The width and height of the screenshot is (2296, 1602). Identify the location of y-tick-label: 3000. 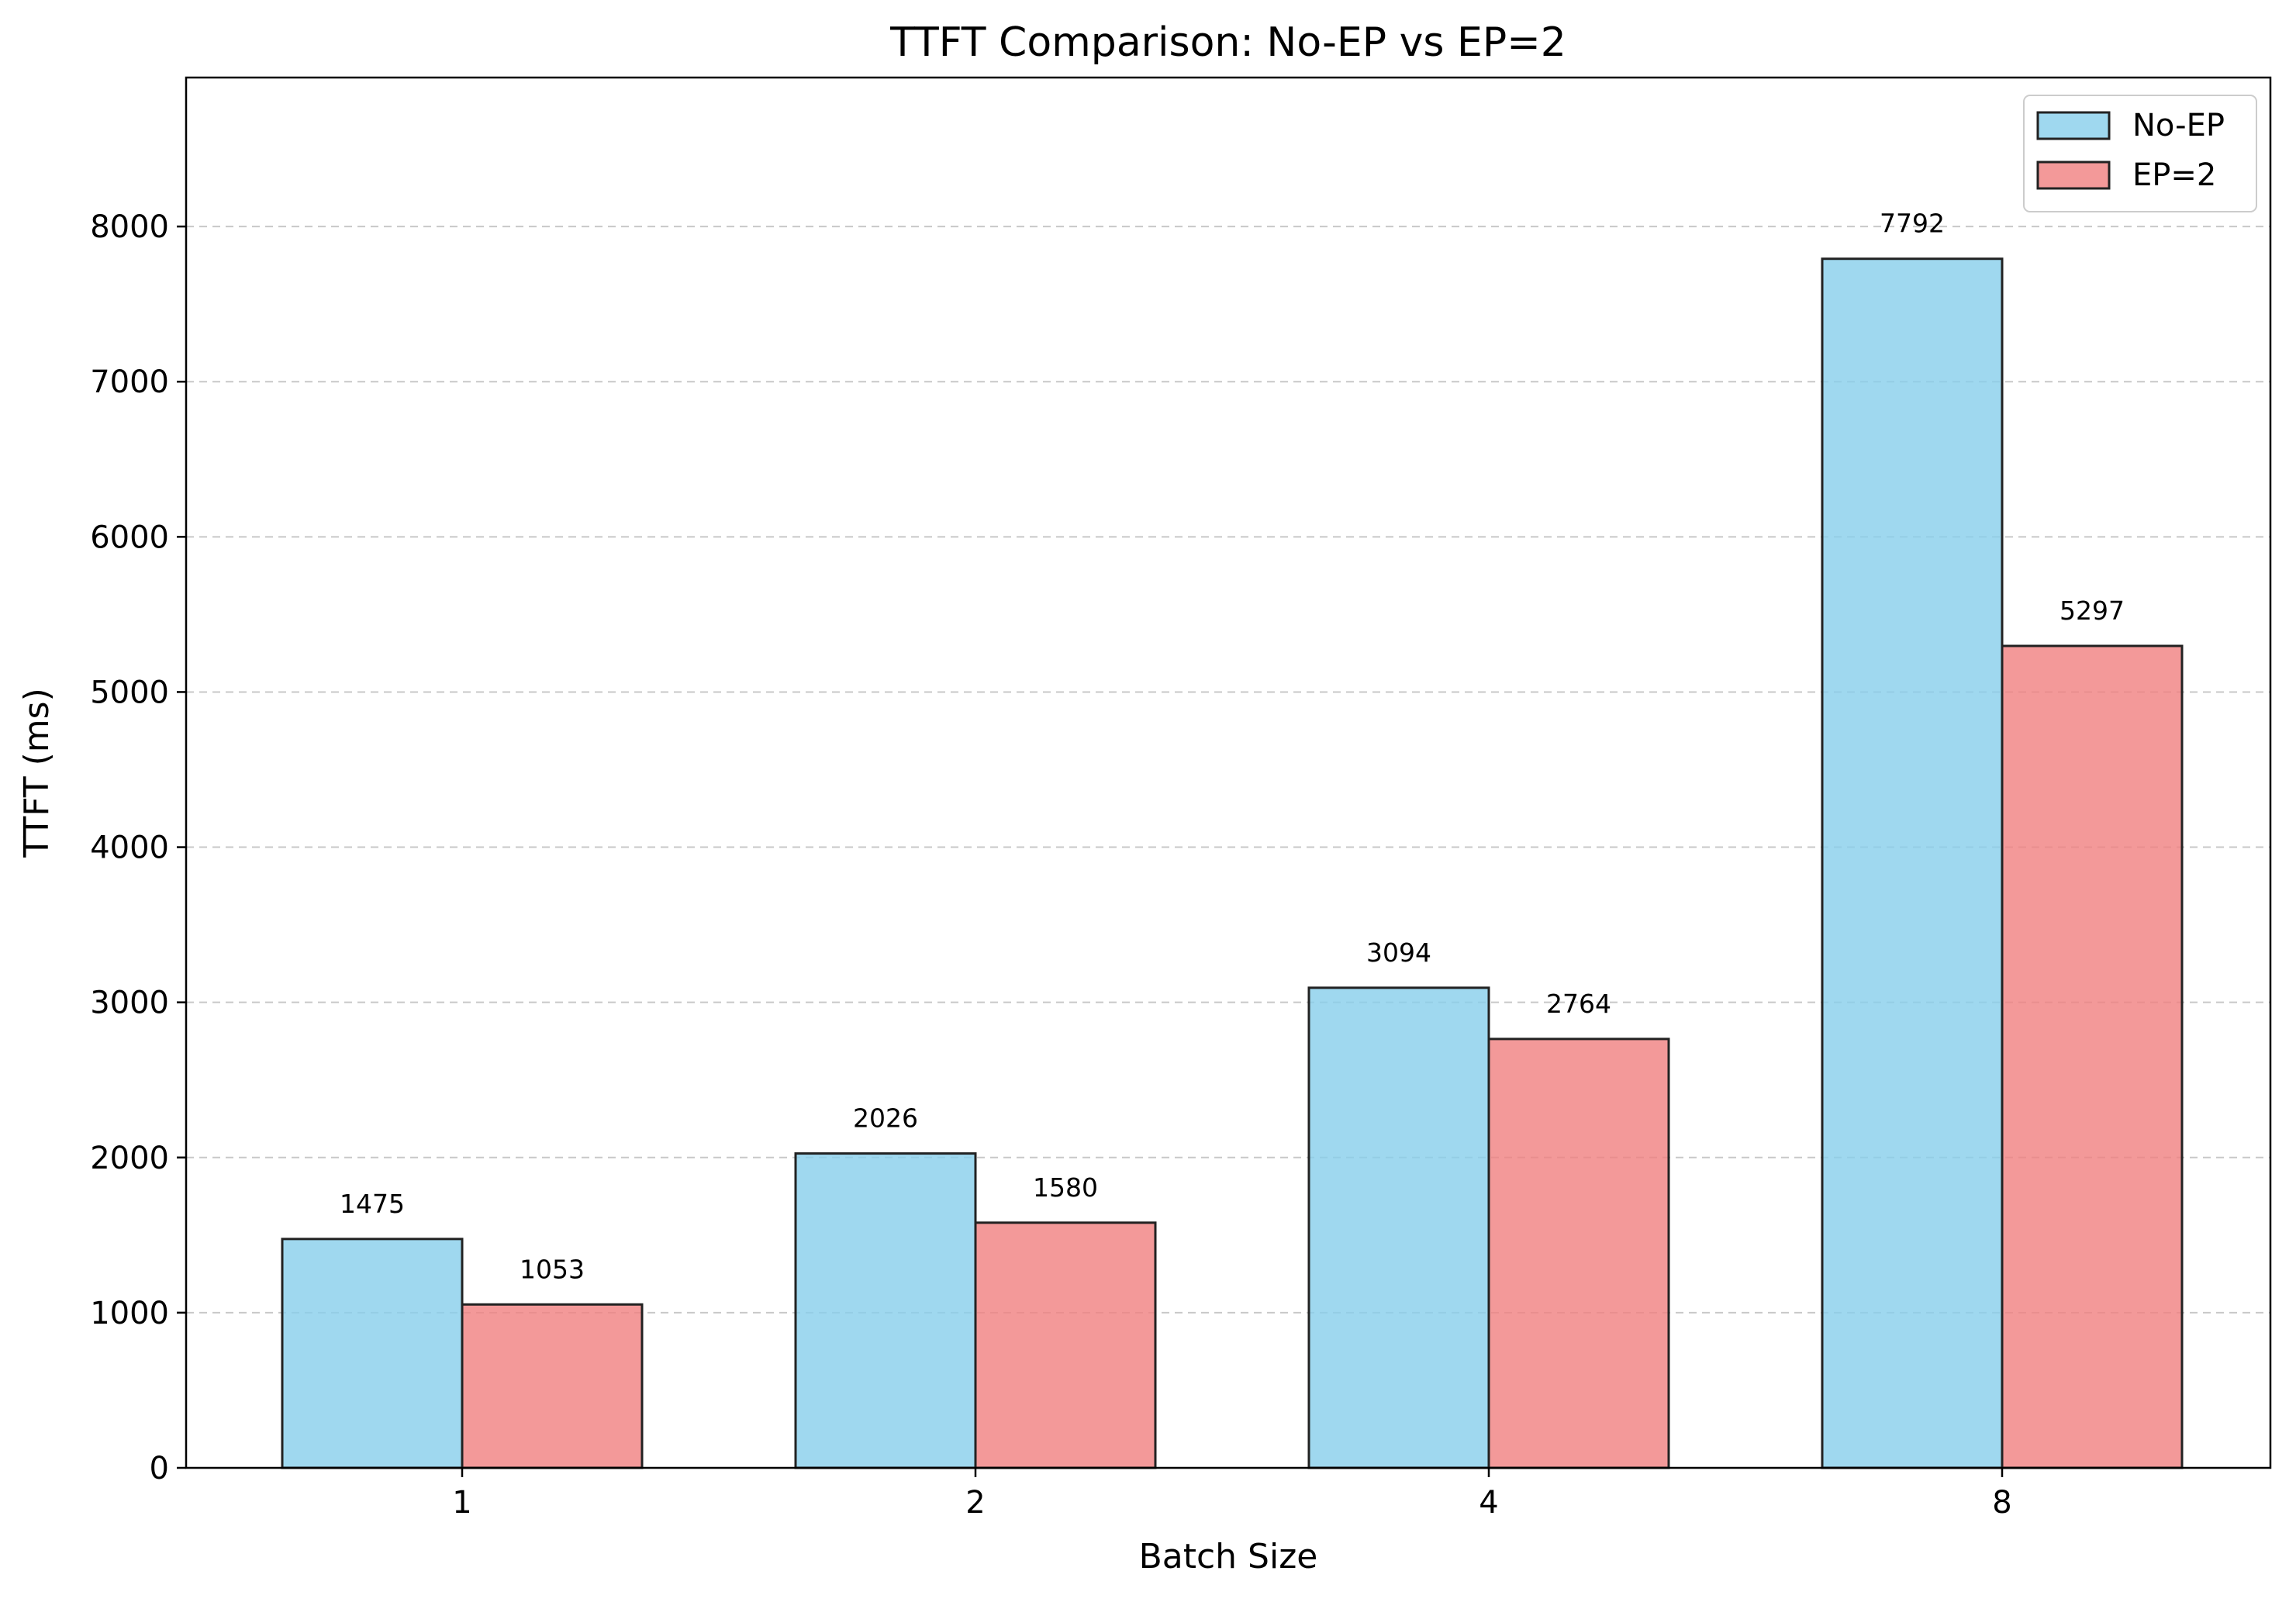
(129, 1004).